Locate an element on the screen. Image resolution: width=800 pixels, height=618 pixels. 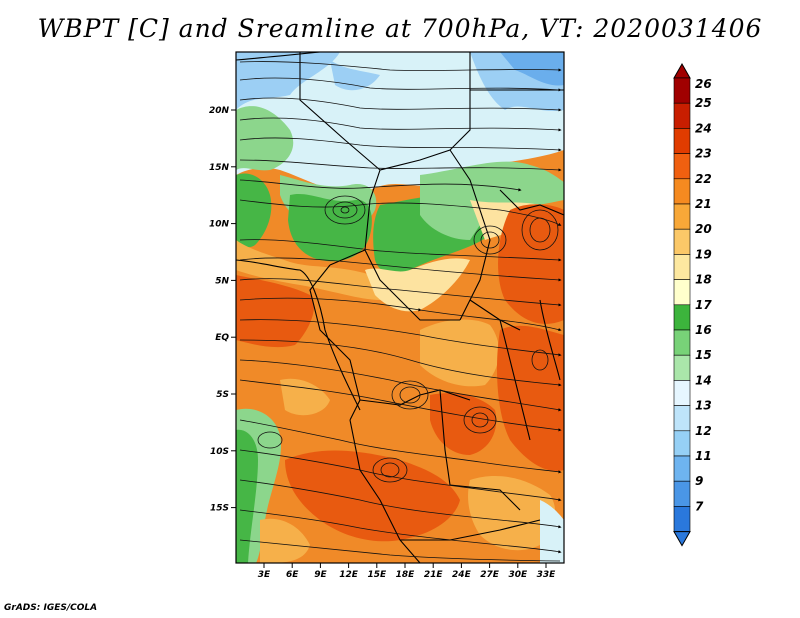
lat-label: EQ is located at coordinates (222, 338).